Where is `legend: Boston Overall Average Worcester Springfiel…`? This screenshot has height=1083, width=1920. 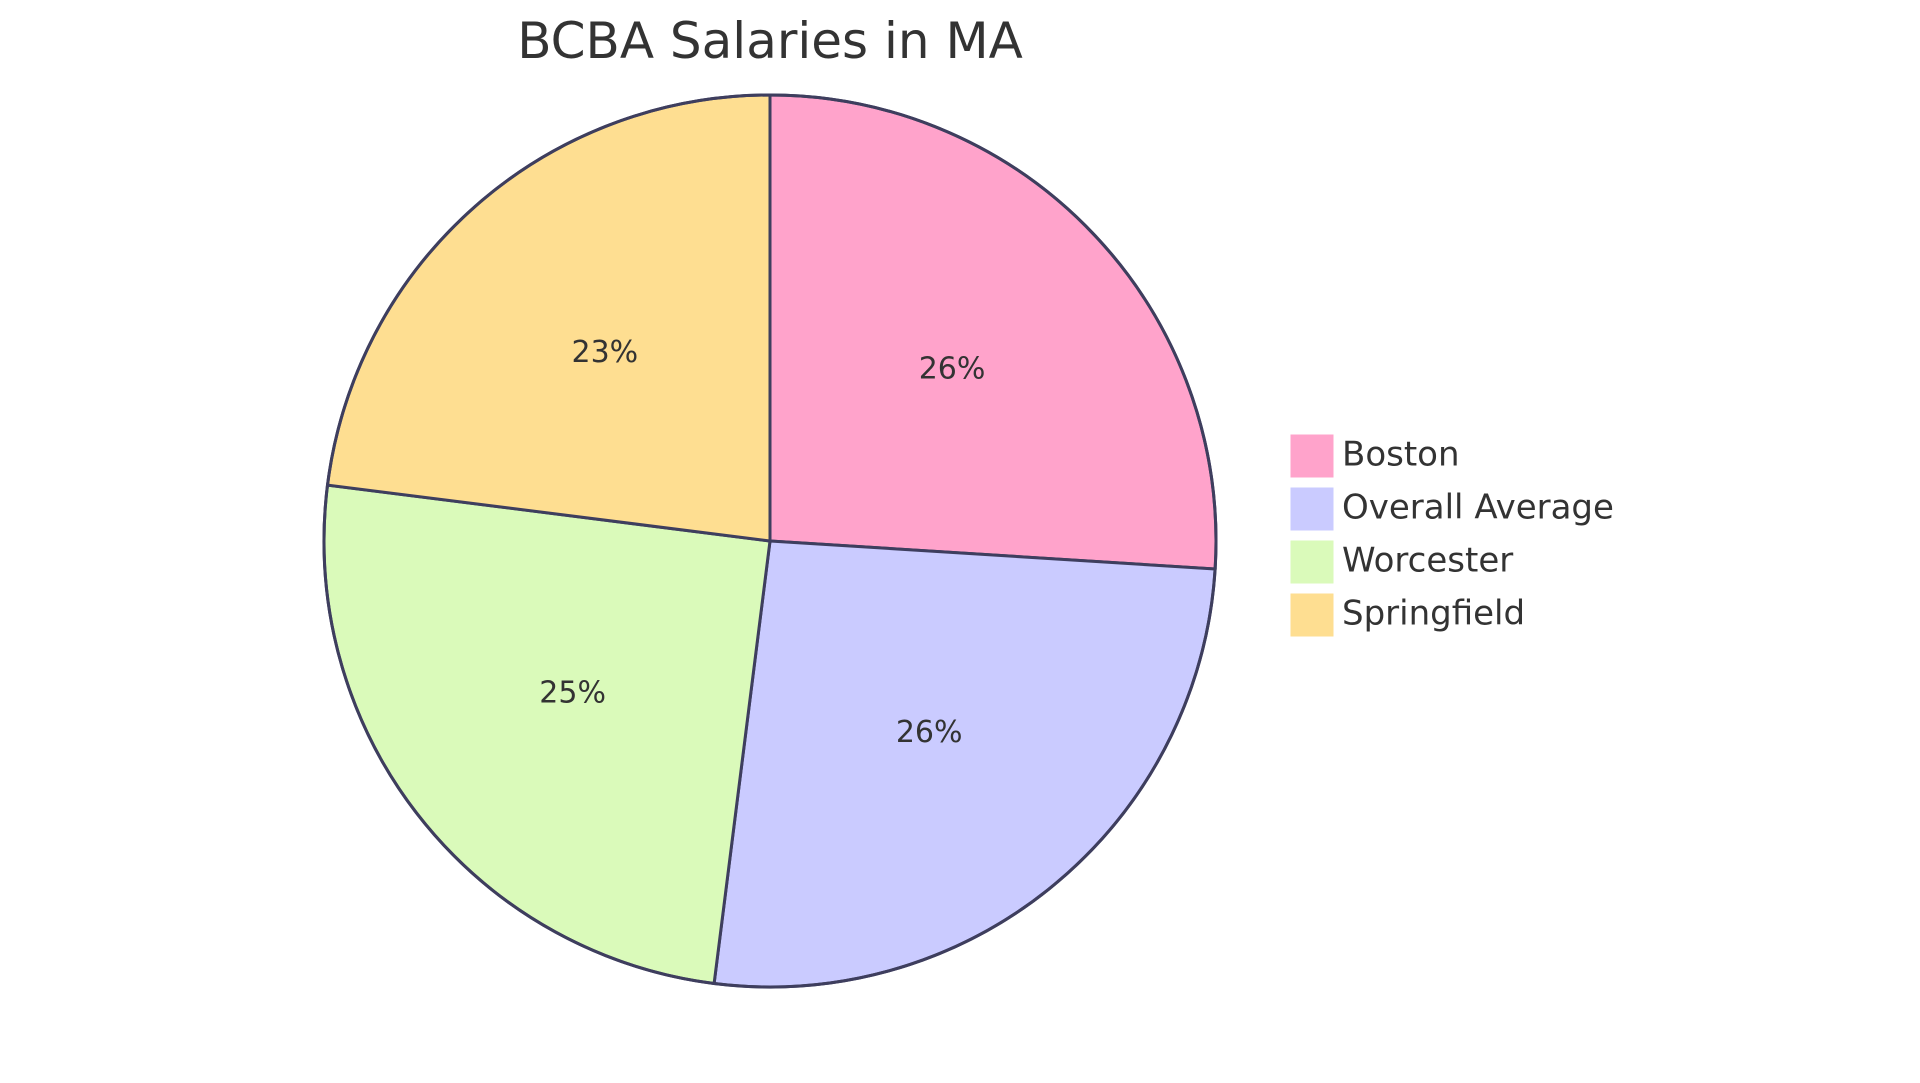 legend: Boston Overall Average Worcester Springfiel… is located at coordinates (1451, 535).